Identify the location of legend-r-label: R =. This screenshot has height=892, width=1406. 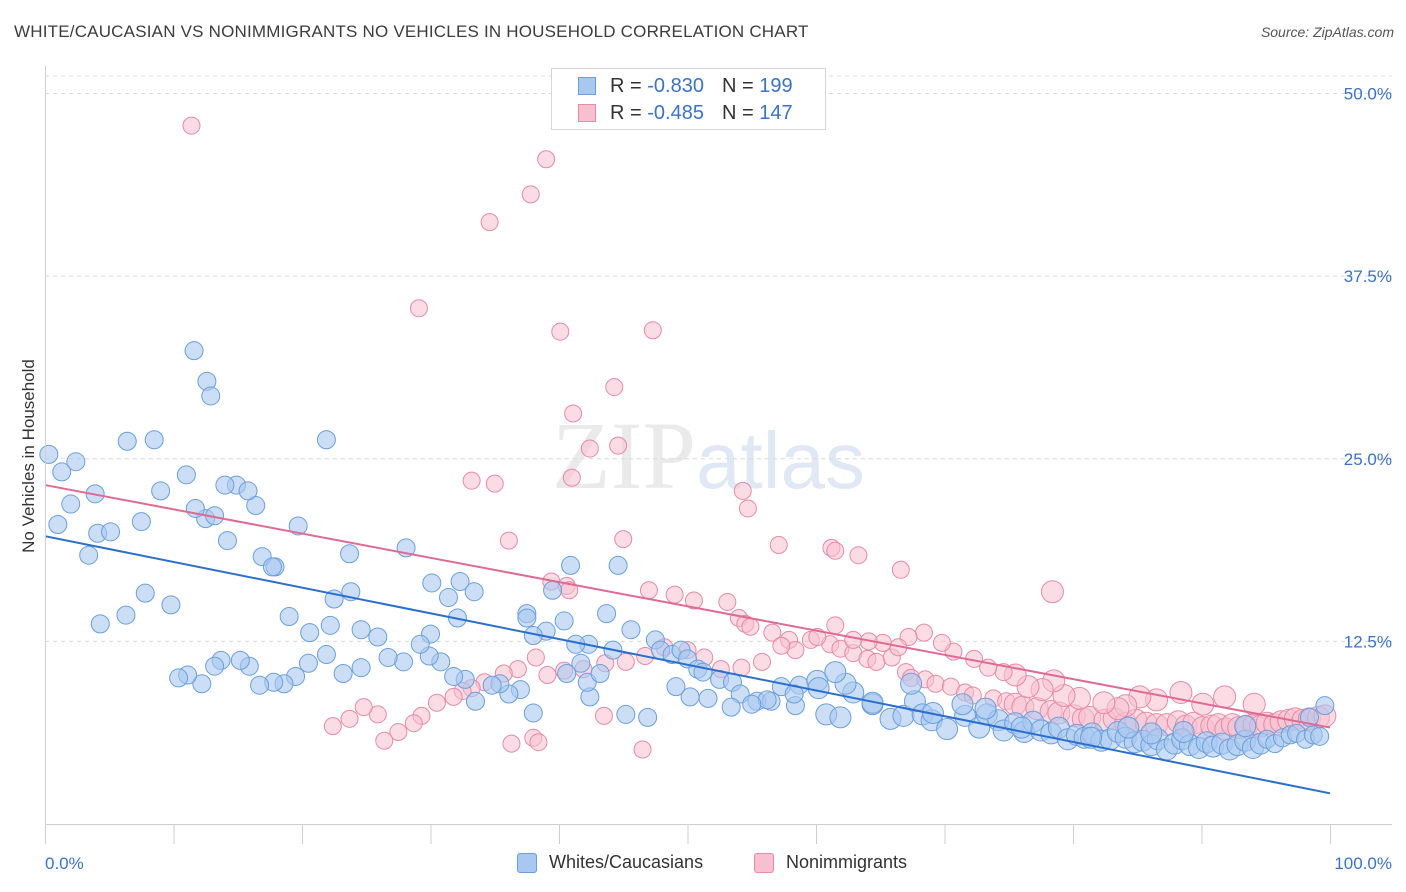
(629, 86).